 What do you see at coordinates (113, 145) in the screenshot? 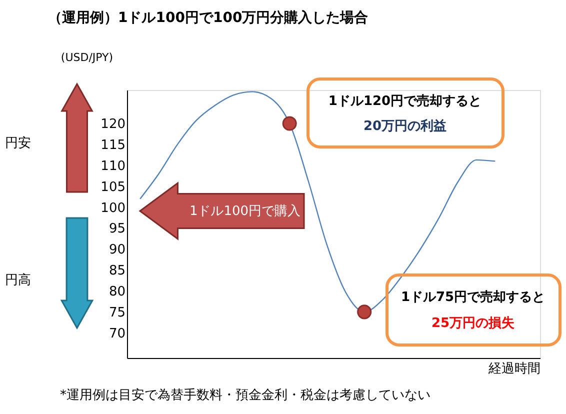
I see `y-tick-label: 115` at bounding box center [113, 145].